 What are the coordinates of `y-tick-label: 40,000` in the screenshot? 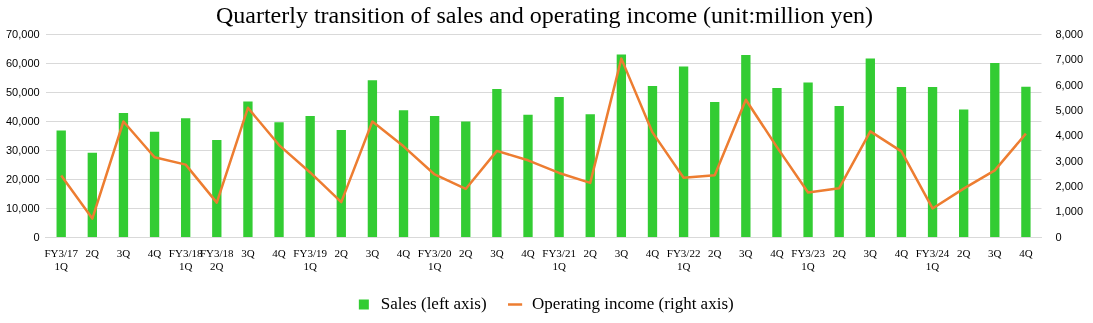 It's located at (22, 120).